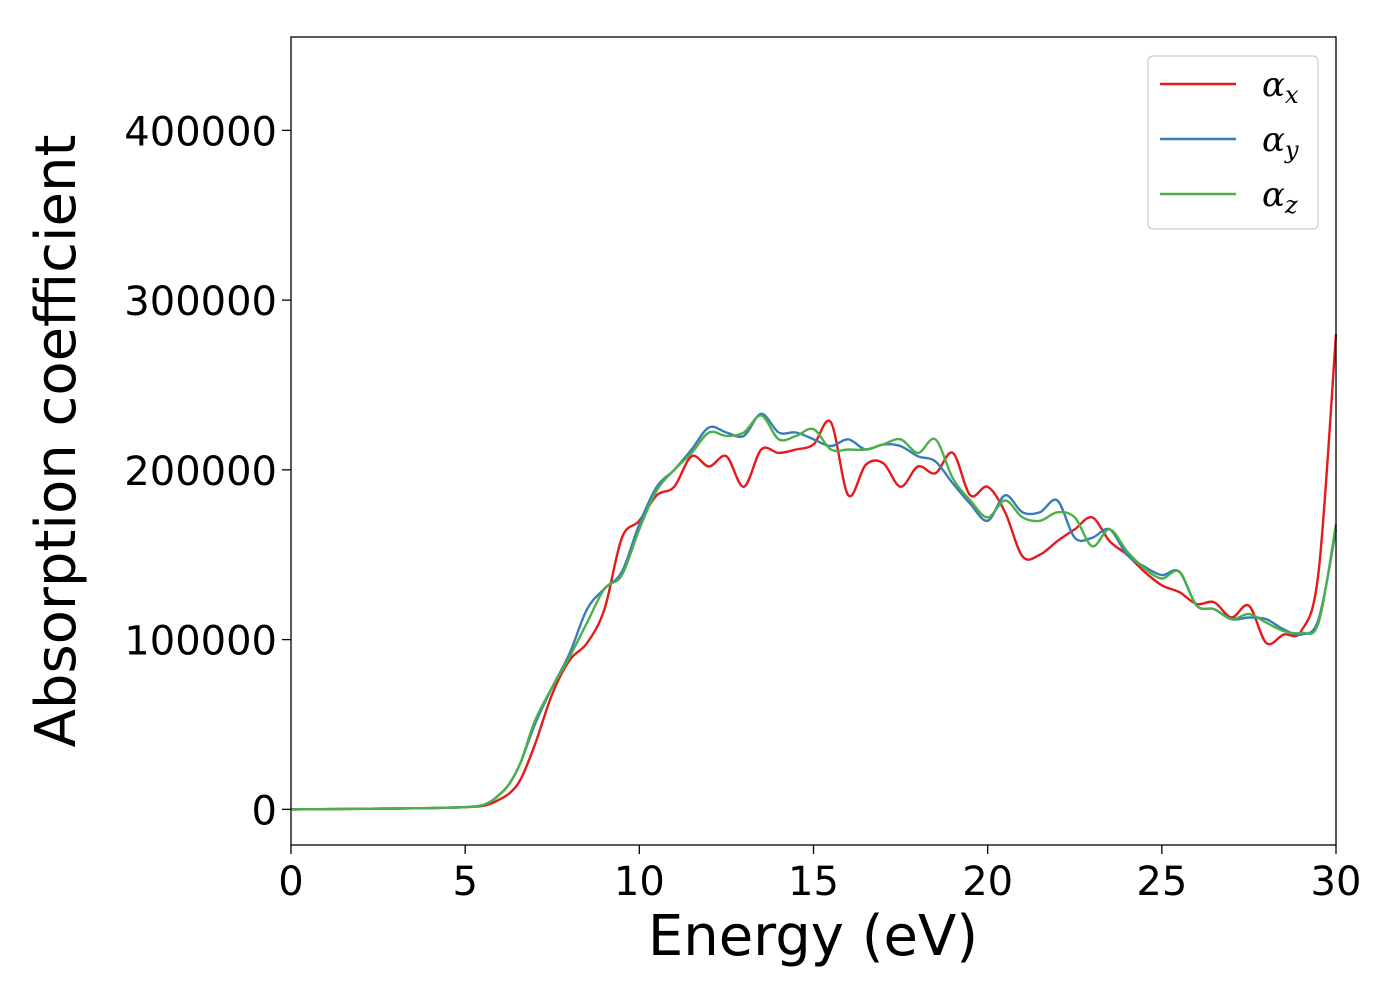 This screenshot has height=1000, width=1400. Describe the element at coordinates (1161, 882) in the screenshot. I see `x-tick-label: 25` at that location.